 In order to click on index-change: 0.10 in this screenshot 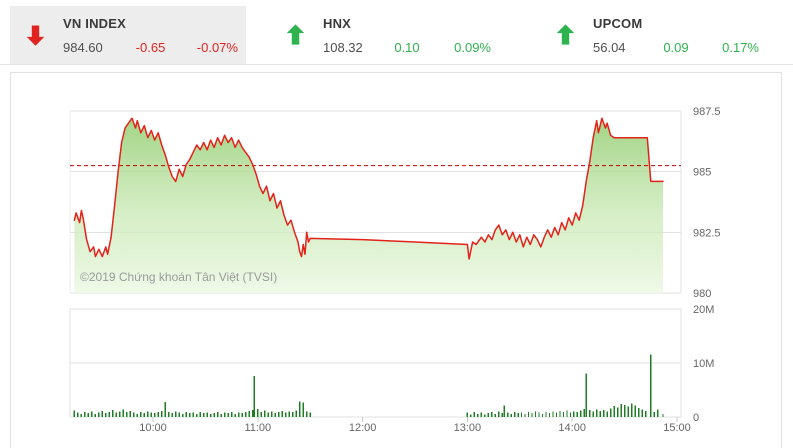, I will do `click(407, 47)`.